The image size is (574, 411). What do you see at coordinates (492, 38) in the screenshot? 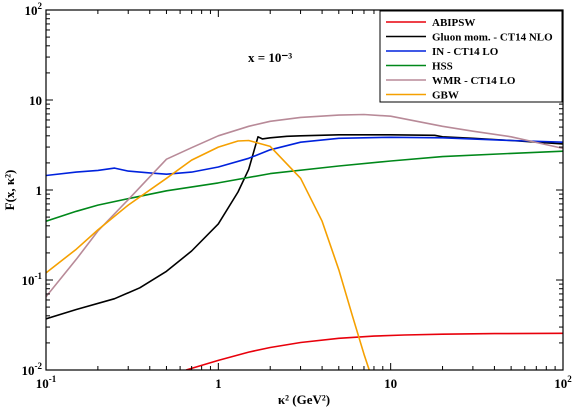
I see `legend-label-2: Gluon mom. - CT14 NLO` at bounding box center [492, 38].